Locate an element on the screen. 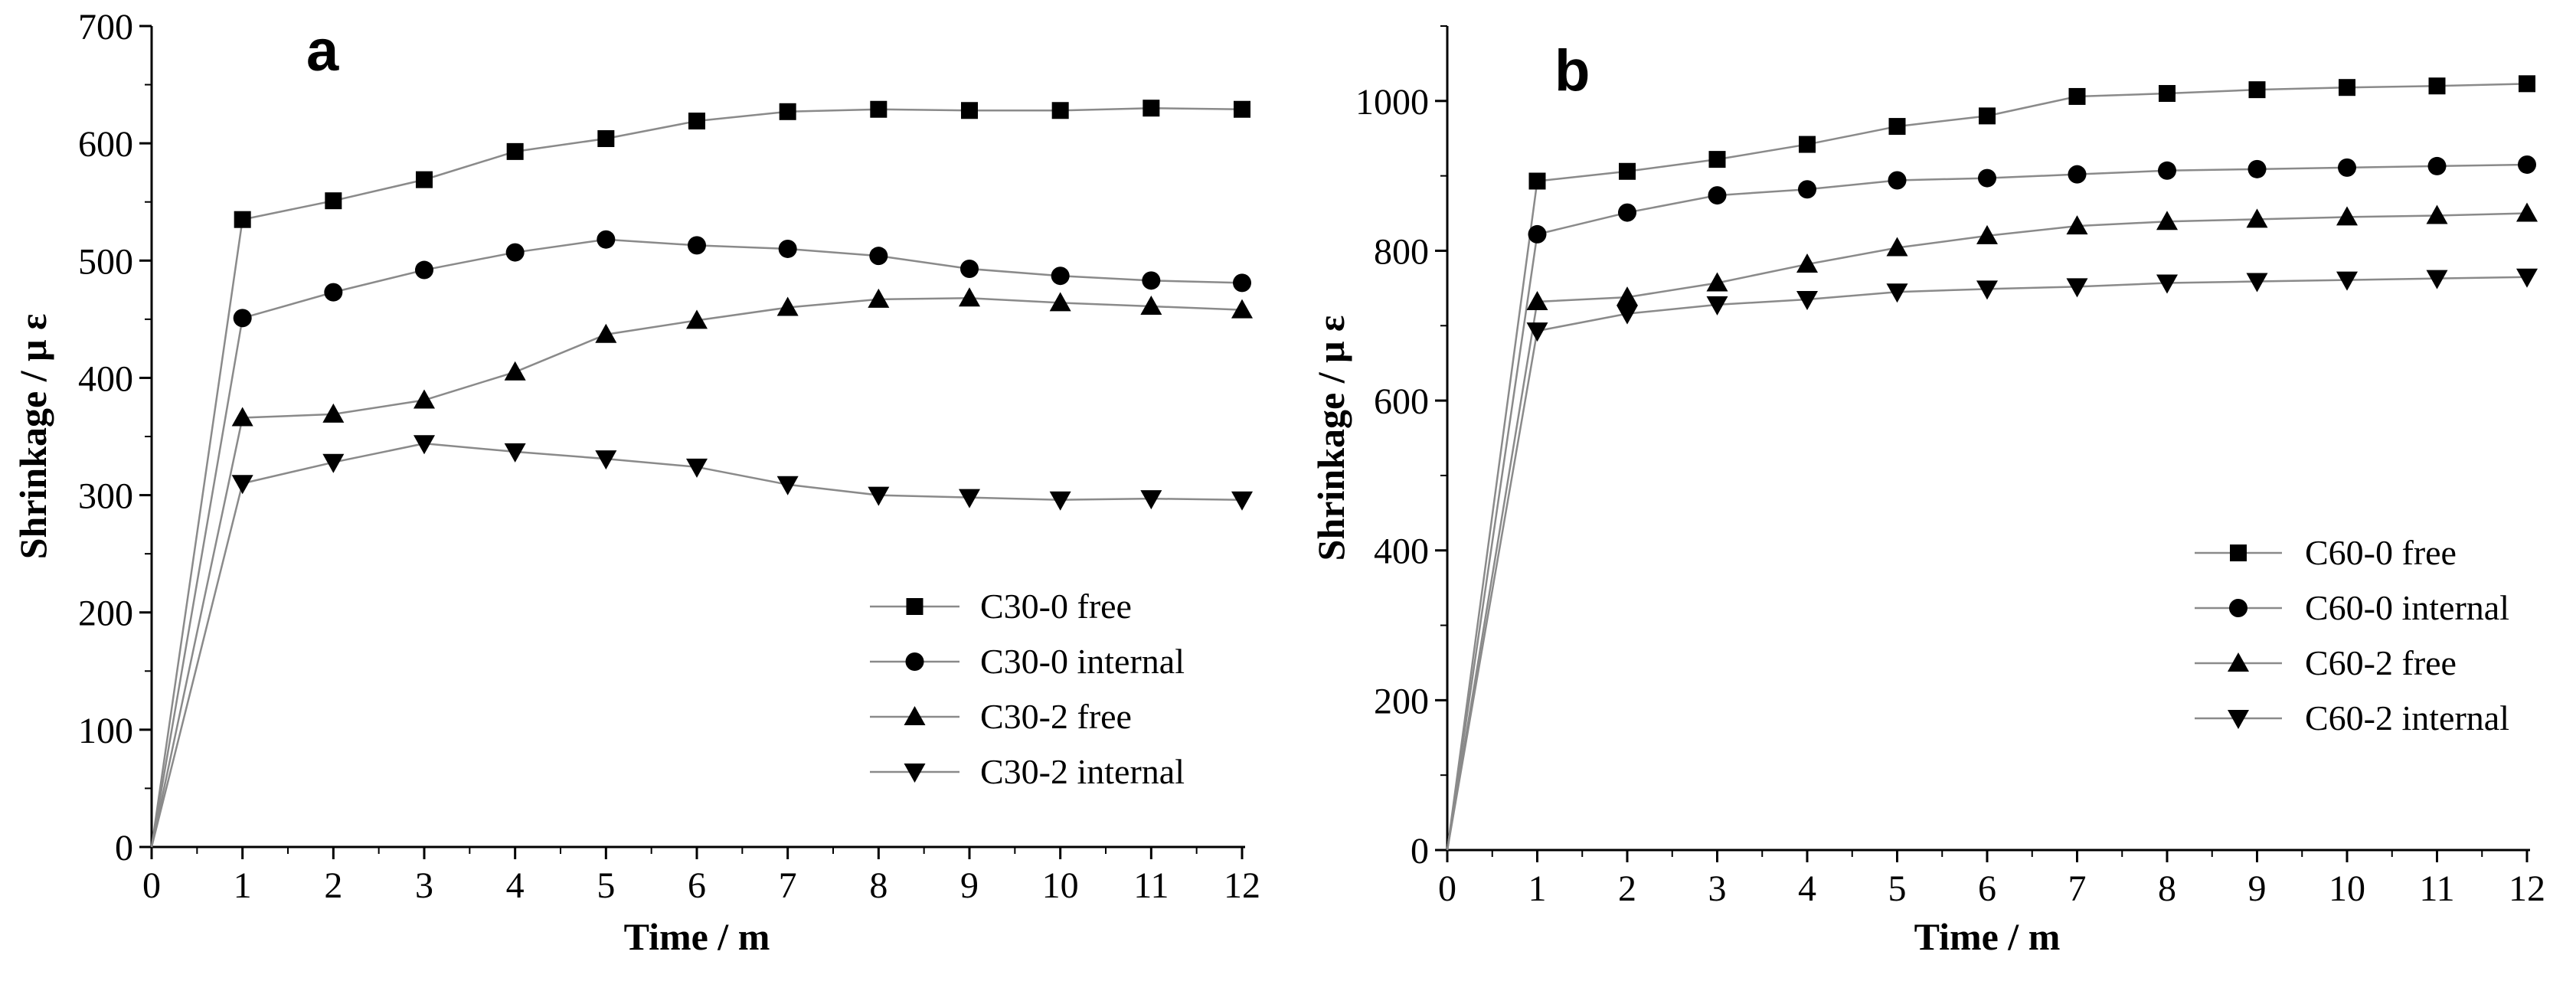  y-tick-label: 400 is located at coordinates (105, 378).